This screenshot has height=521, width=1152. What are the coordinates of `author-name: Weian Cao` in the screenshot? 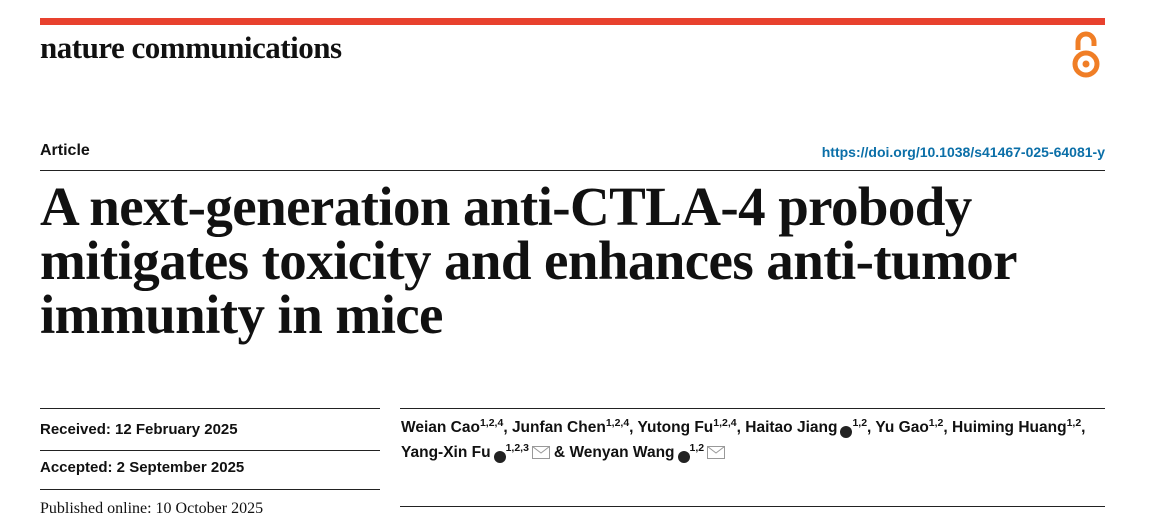 It's located at (440, 427).